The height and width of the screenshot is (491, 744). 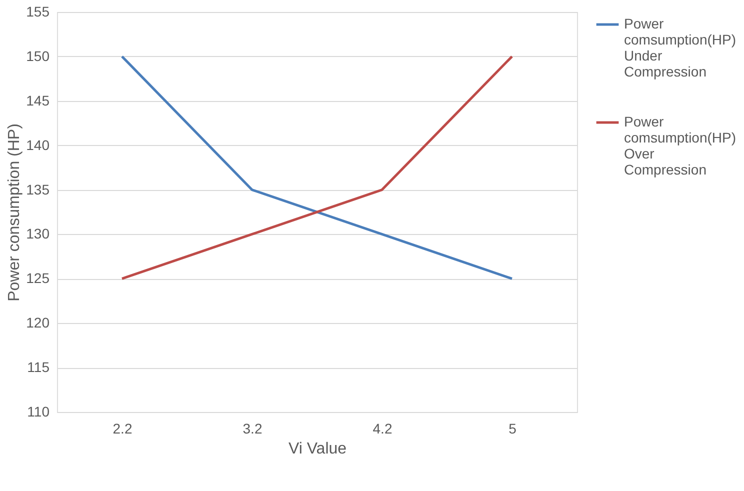 I want to click on y-tick-label: 110, so click(x=38, y=412).